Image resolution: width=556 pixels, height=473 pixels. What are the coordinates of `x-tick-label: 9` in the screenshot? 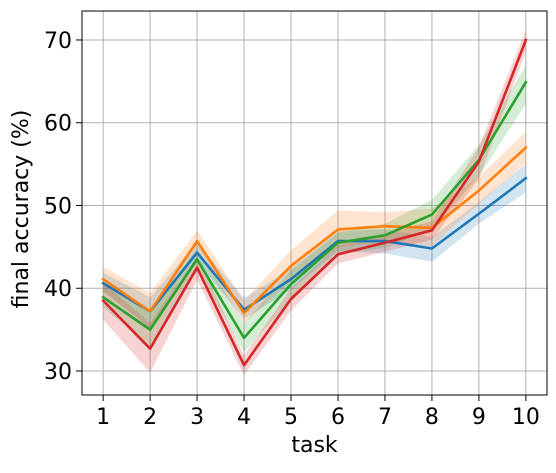 It's located at (479, 417).